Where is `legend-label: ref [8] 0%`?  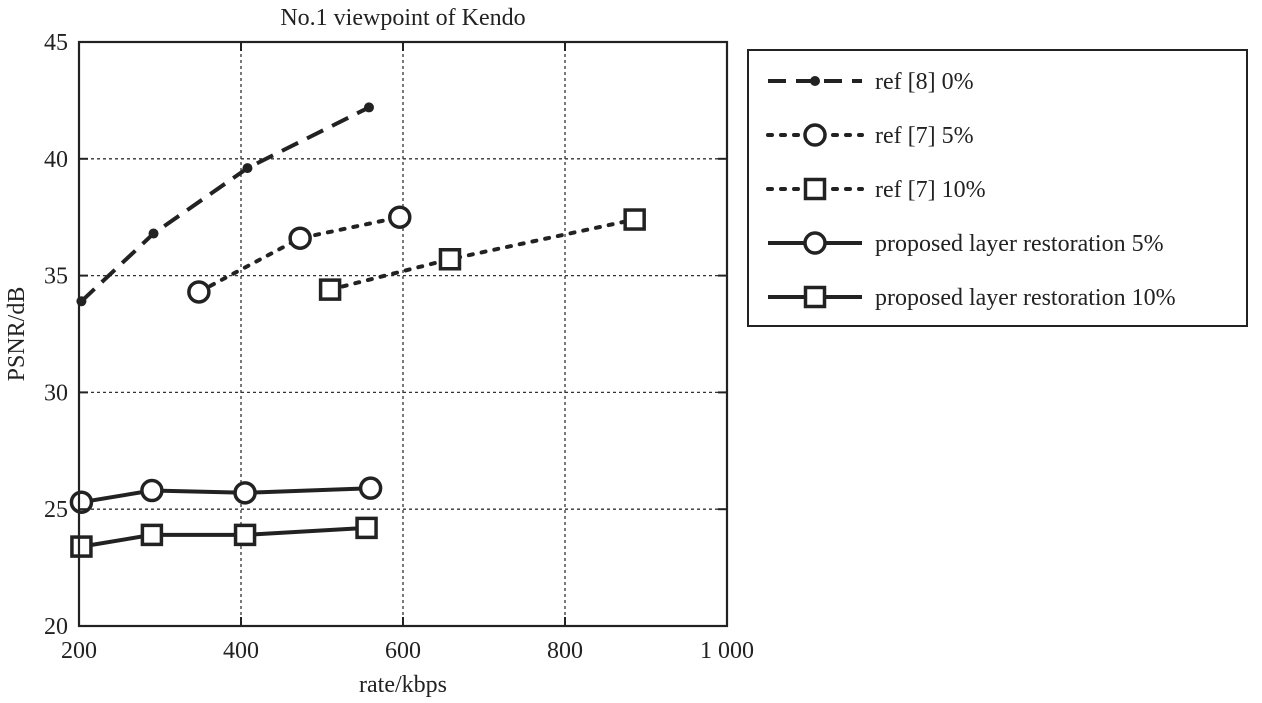
legend-label: ref [8] 0% is located at coordinates (924, 82).